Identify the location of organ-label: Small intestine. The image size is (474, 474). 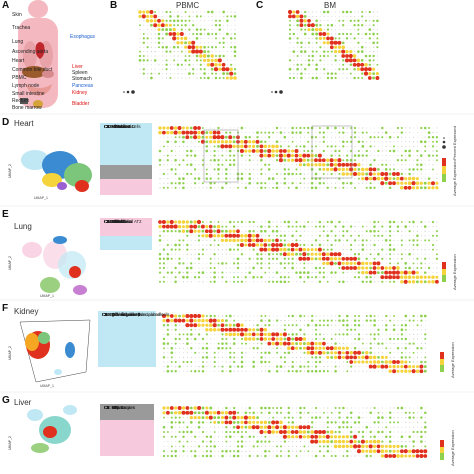
(28, 94).